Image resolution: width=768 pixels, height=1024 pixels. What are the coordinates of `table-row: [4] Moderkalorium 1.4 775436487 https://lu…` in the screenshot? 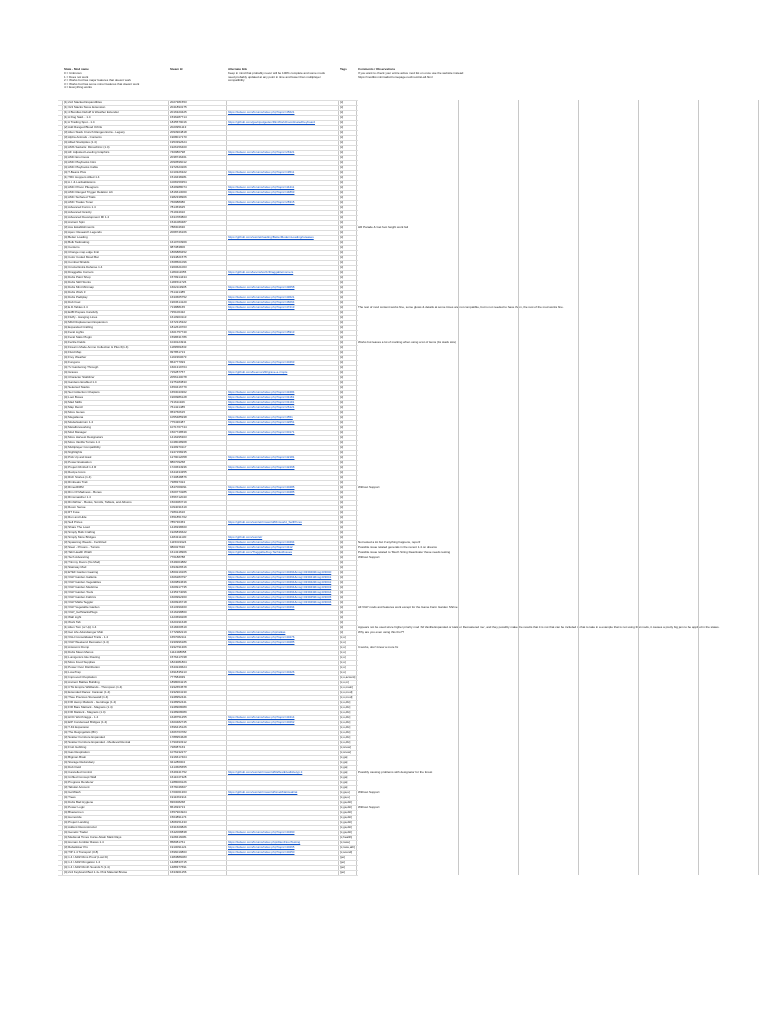 It's located at (413, 422).